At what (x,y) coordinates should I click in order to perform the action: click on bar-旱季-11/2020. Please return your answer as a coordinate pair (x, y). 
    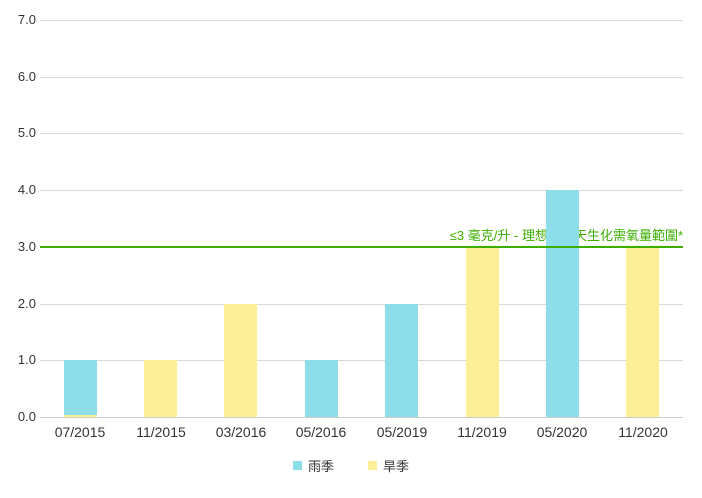
    Looking at the image, I should click on (642, 332).